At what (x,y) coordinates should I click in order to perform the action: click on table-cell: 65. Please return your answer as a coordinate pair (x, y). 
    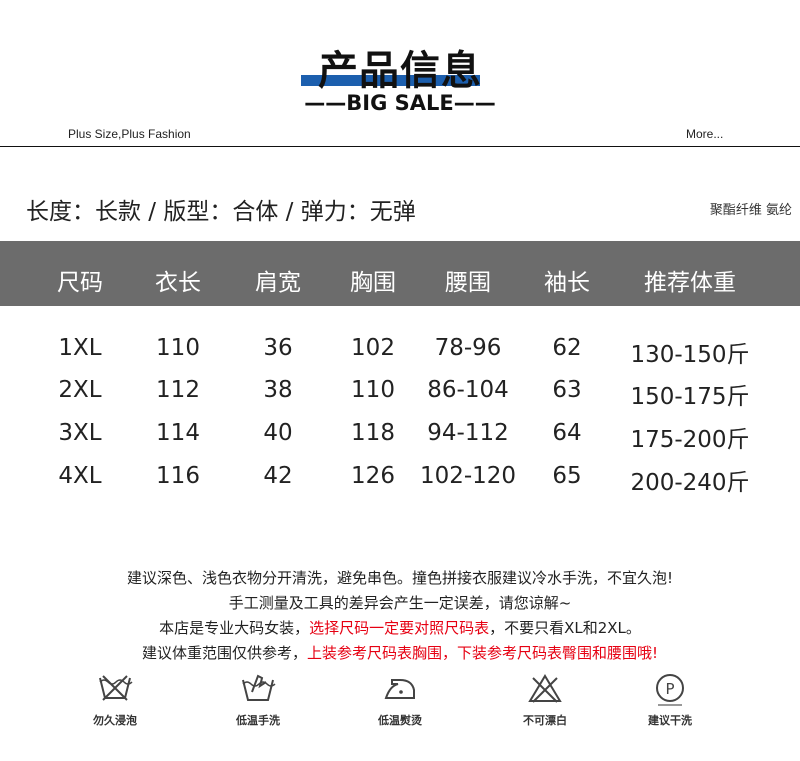
    Looking at the image, I should click on (567, 476).